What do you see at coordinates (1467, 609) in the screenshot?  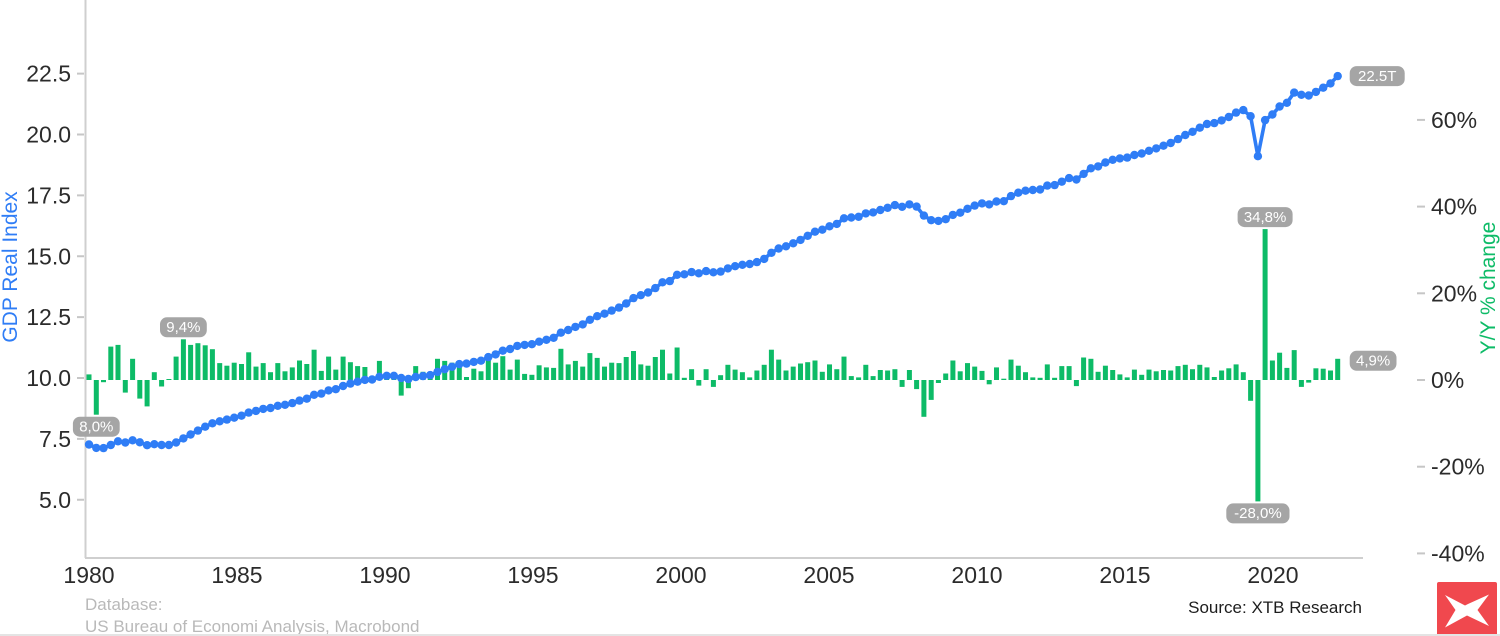 I see `xtb-logo` at bounding box center [1467, 609].